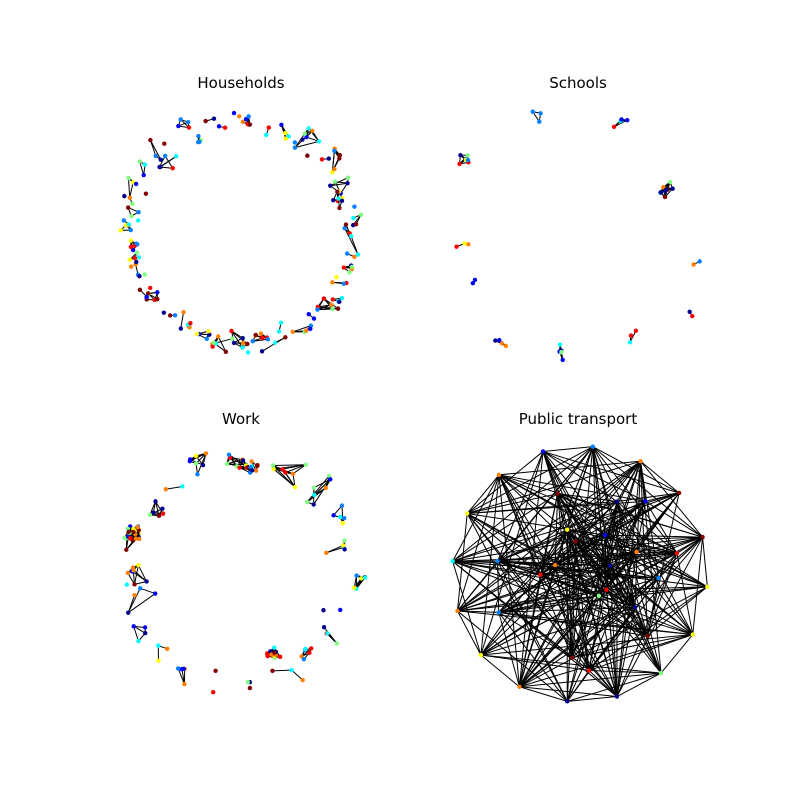 The width and height of the screenshot is (800, 800). I want to click on school-edge, so click(665, 187).